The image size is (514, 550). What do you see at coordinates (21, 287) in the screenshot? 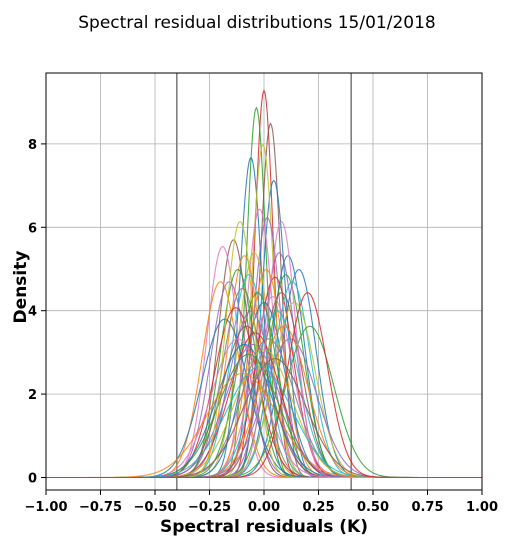
I see `y-axis-label: Density` at bounding box center [21, 287].